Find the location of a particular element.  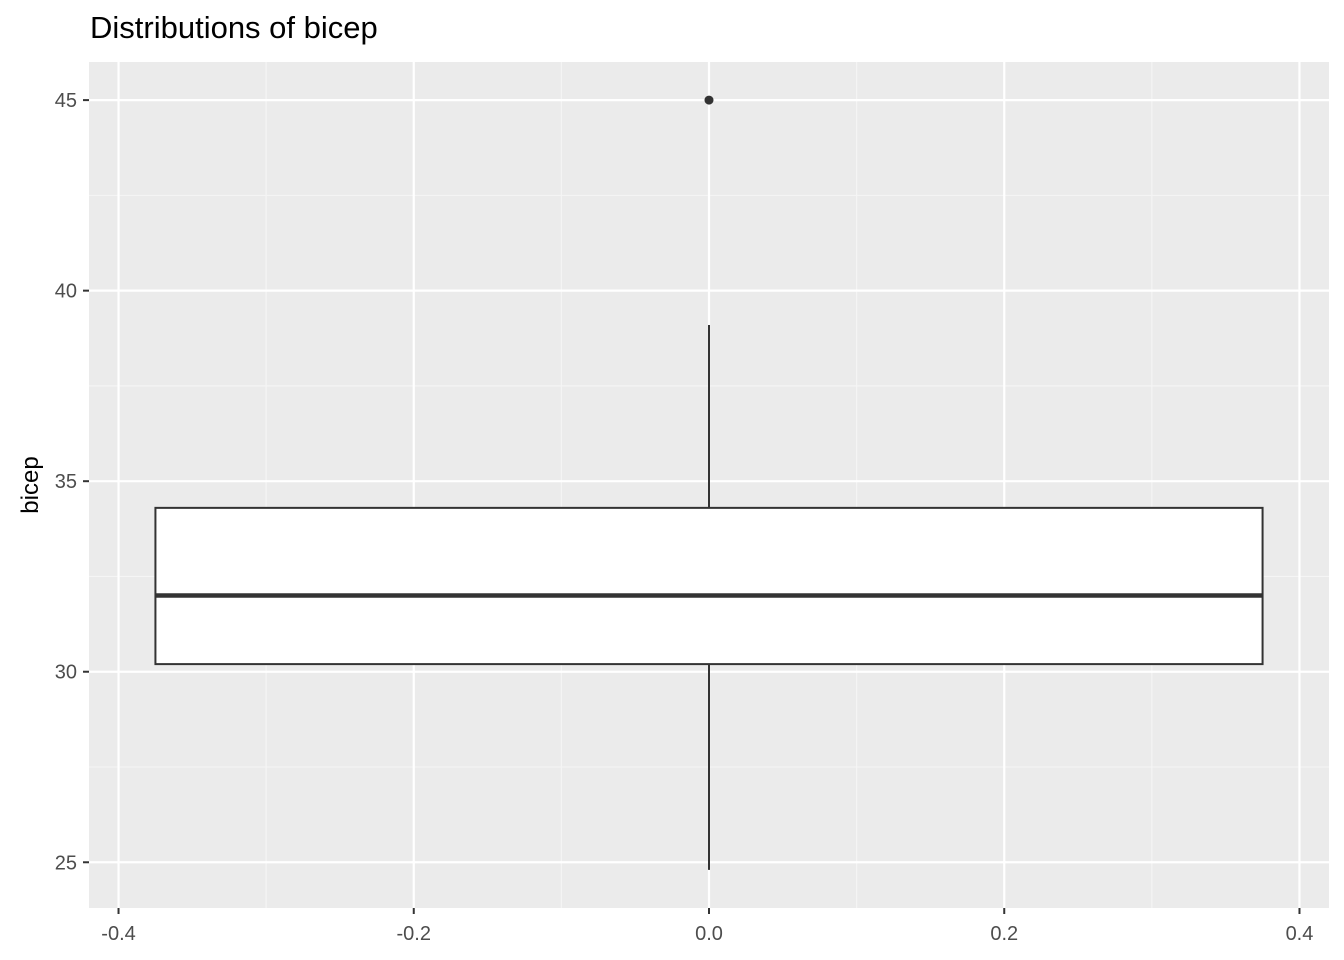

y-tick-label: 40 is located at coordinates (66, 292).